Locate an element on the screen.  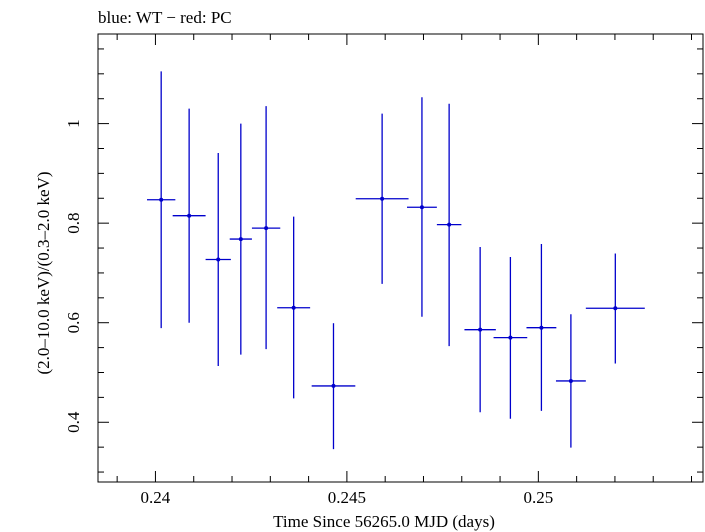
x-tick-label: 0.245 is located at coordinates (347, 497).